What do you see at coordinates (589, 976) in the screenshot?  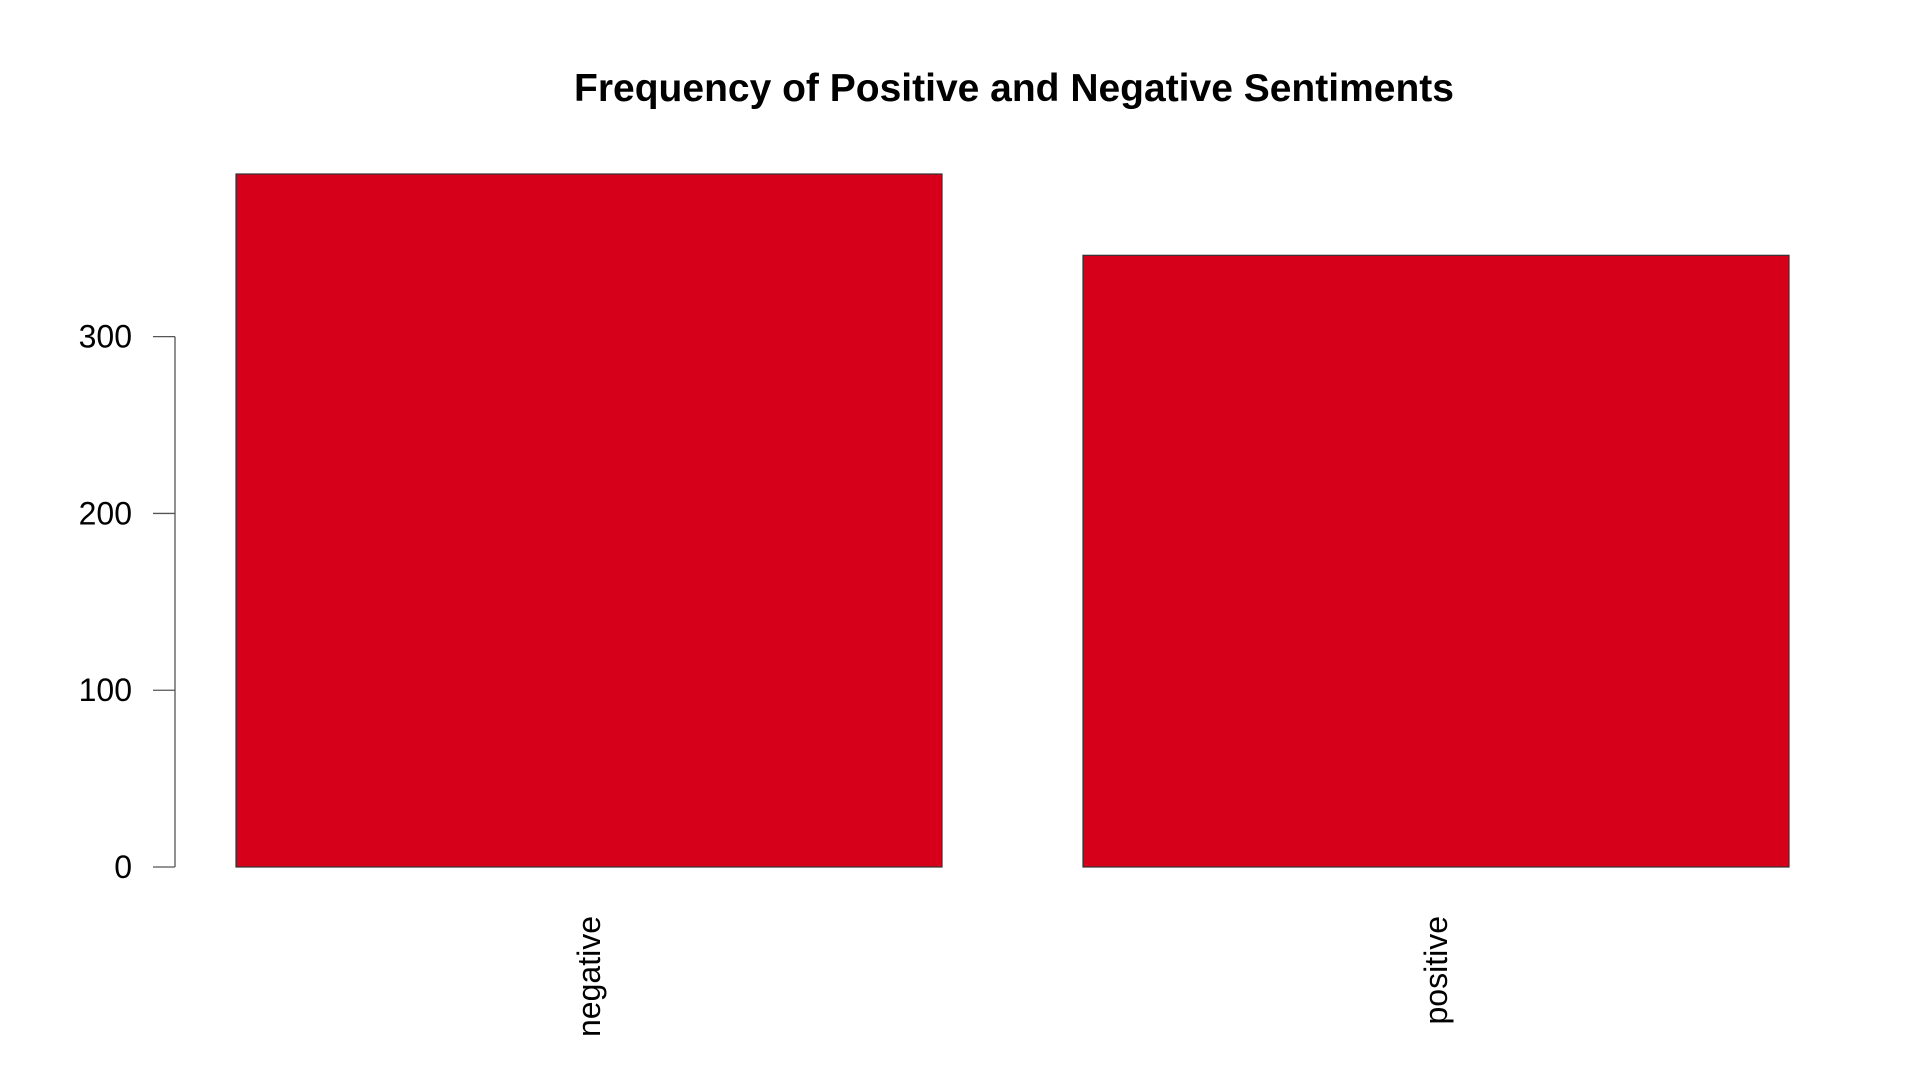 I see `x-tick-label-negative: negative` at bounding box center [589, 976].